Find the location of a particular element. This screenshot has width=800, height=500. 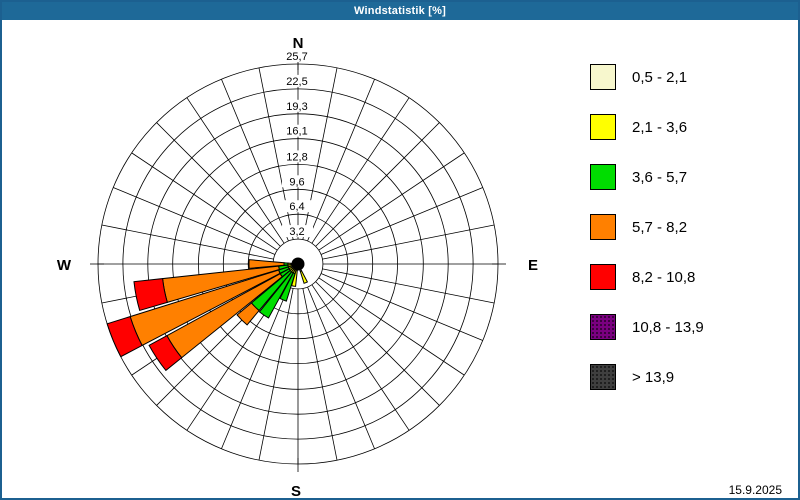

legend-label: 3,6 - 5,7 is located at coordinates (660, 177).